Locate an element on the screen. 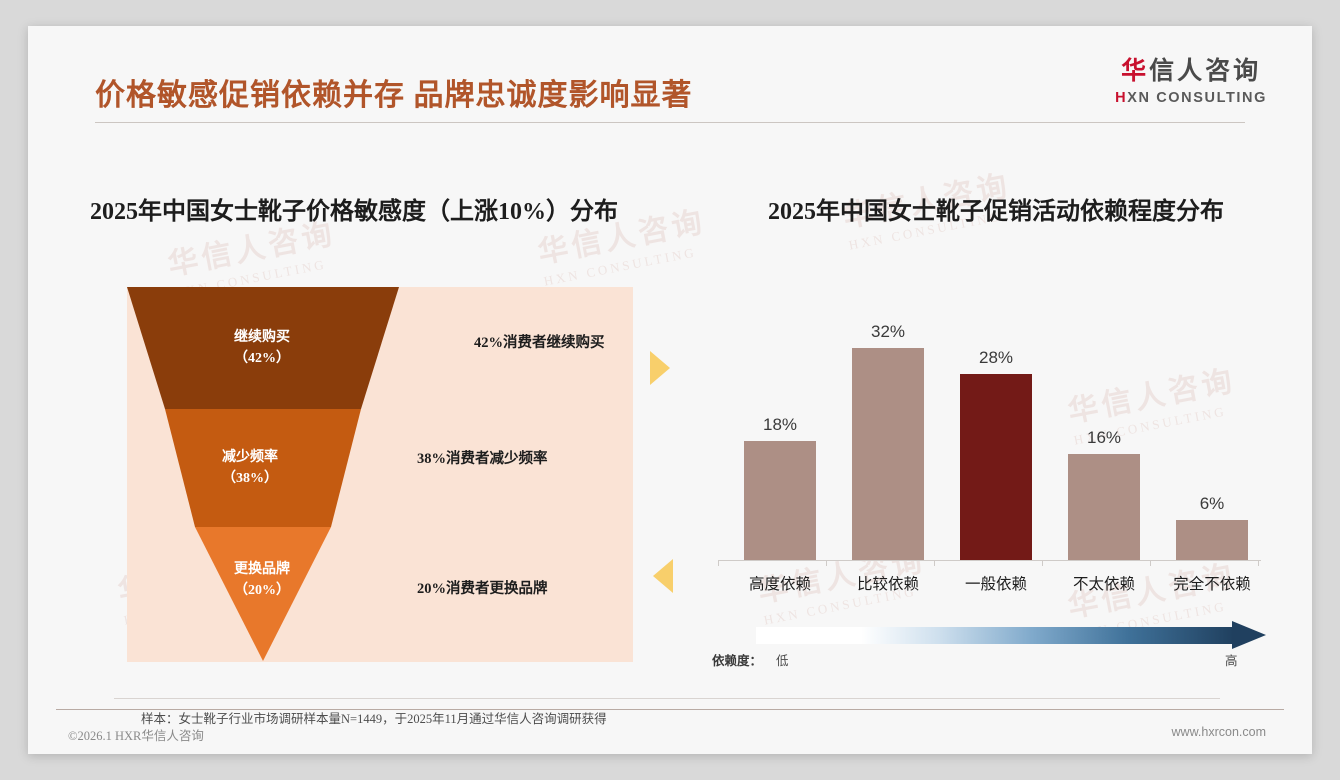 This screenshot has height=780, width=1340. company-logo: 华信人咨询 HXN CONSULTING is located at coordinates (1191, 82).